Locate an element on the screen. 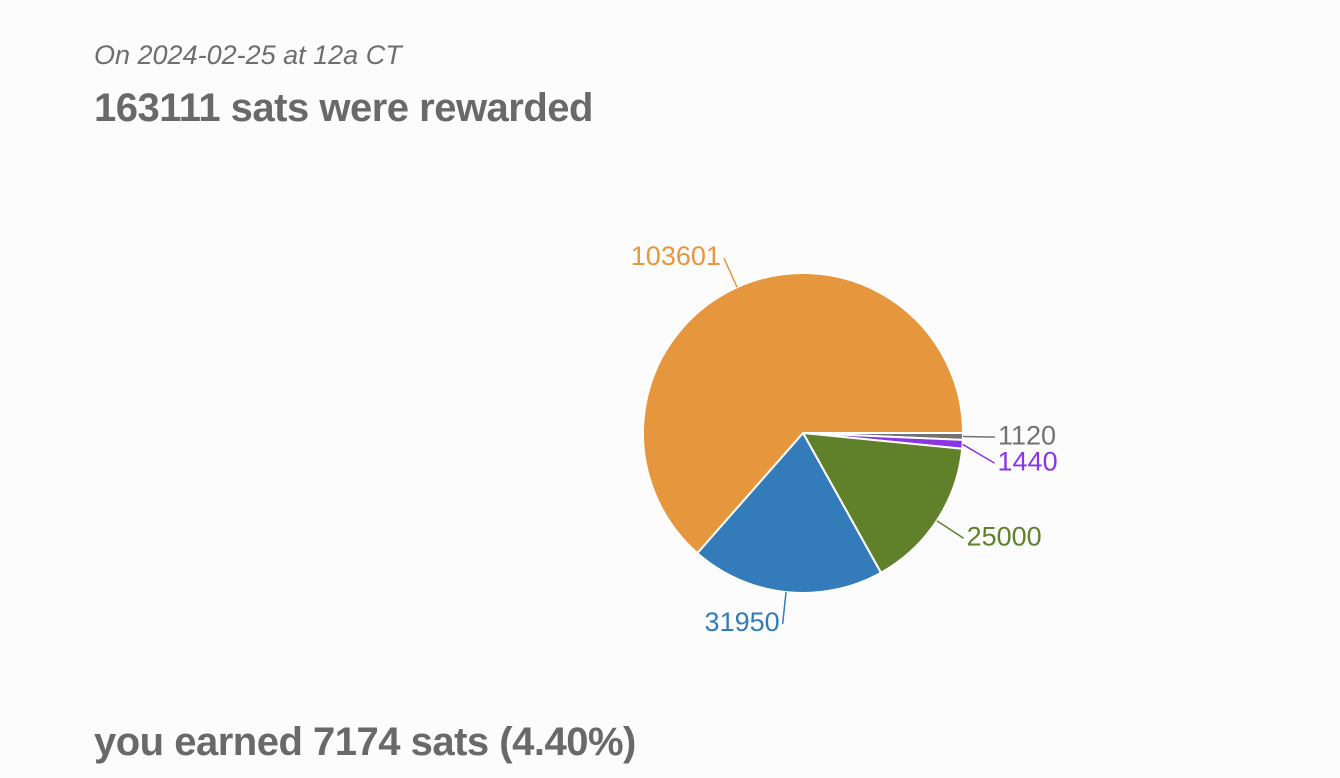 The image size is (1340, 778). earned-text: you earned 7174 sats (4.40%) is located at coordinates (365, 742).